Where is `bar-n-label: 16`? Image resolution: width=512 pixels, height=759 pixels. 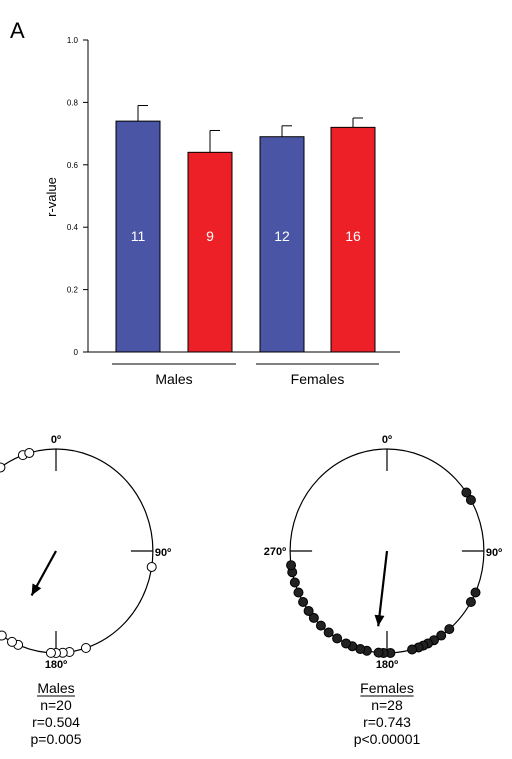
bar-n-label: 16 is located at coordinates (353, 236).